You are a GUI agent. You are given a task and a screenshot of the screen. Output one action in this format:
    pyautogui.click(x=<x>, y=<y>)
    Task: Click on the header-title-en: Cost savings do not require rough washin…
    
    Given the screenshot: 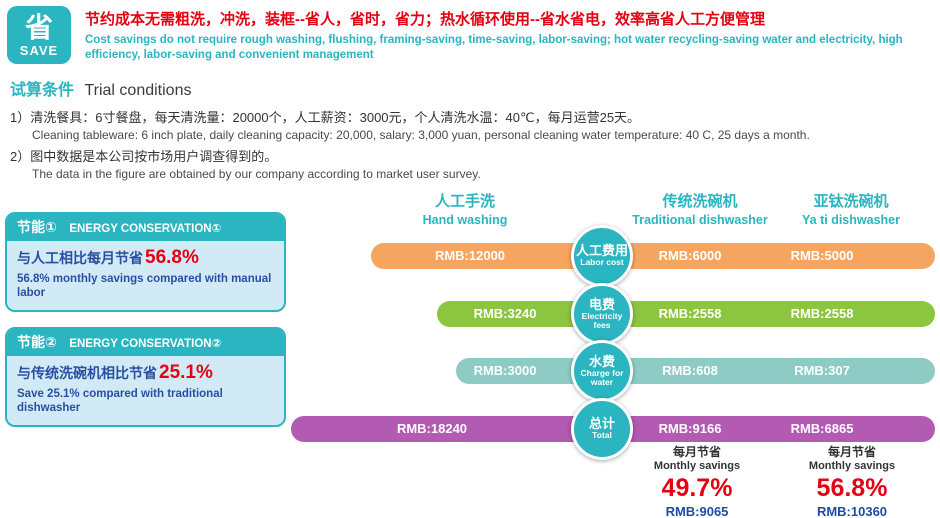 What is the action you would take?
    pyautogui.click(x=494, y=47)
    